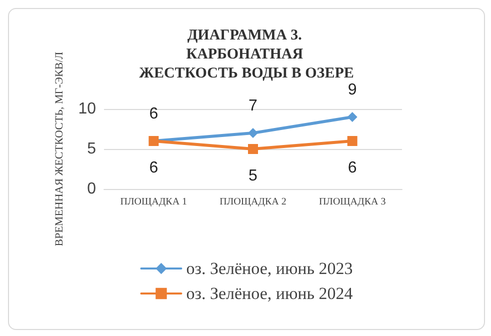  What do you see at coordinates (352, 202) in the screenshot?
I see `x-tick-label: ПЛОЩАДКА 3` at bounding box center [352, 202].